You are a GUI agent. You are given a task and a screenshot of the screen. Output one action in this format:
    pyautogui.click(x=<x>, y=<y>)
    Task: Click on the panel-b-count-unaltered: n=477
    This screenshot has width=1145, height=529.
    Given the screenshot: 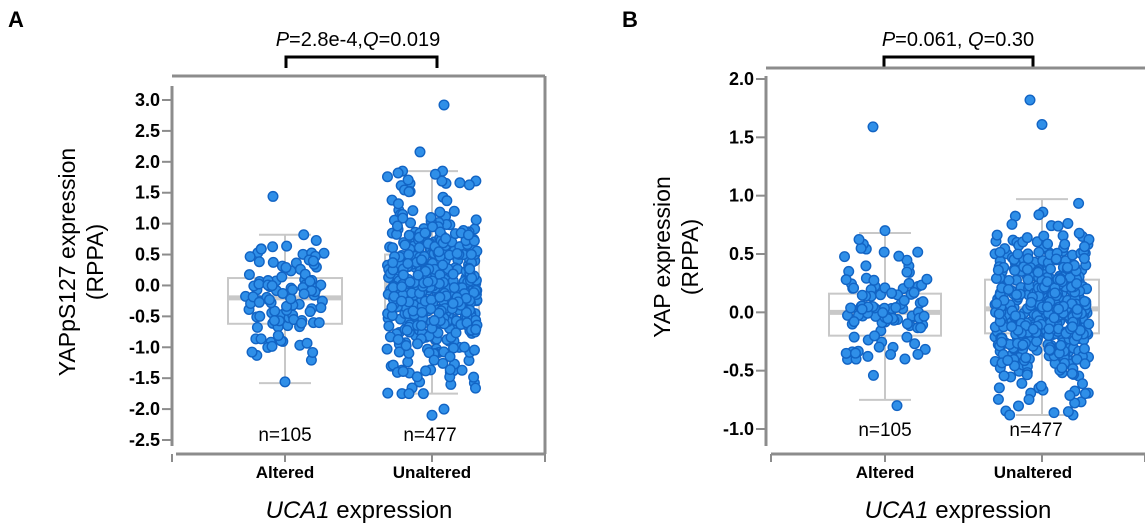 What is the action you would take?
    pyautogui.click(x=1035, y=430)
    